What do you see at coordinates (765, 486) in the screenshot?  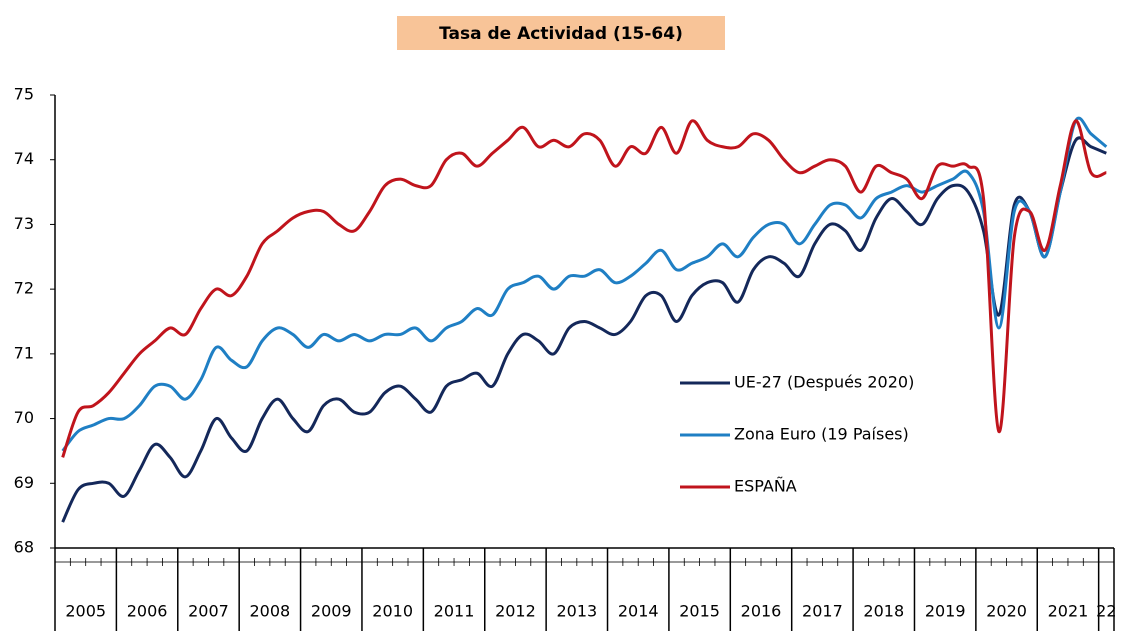 I see `legend-label: ESPAÑA` at bounding box center [765, 486].